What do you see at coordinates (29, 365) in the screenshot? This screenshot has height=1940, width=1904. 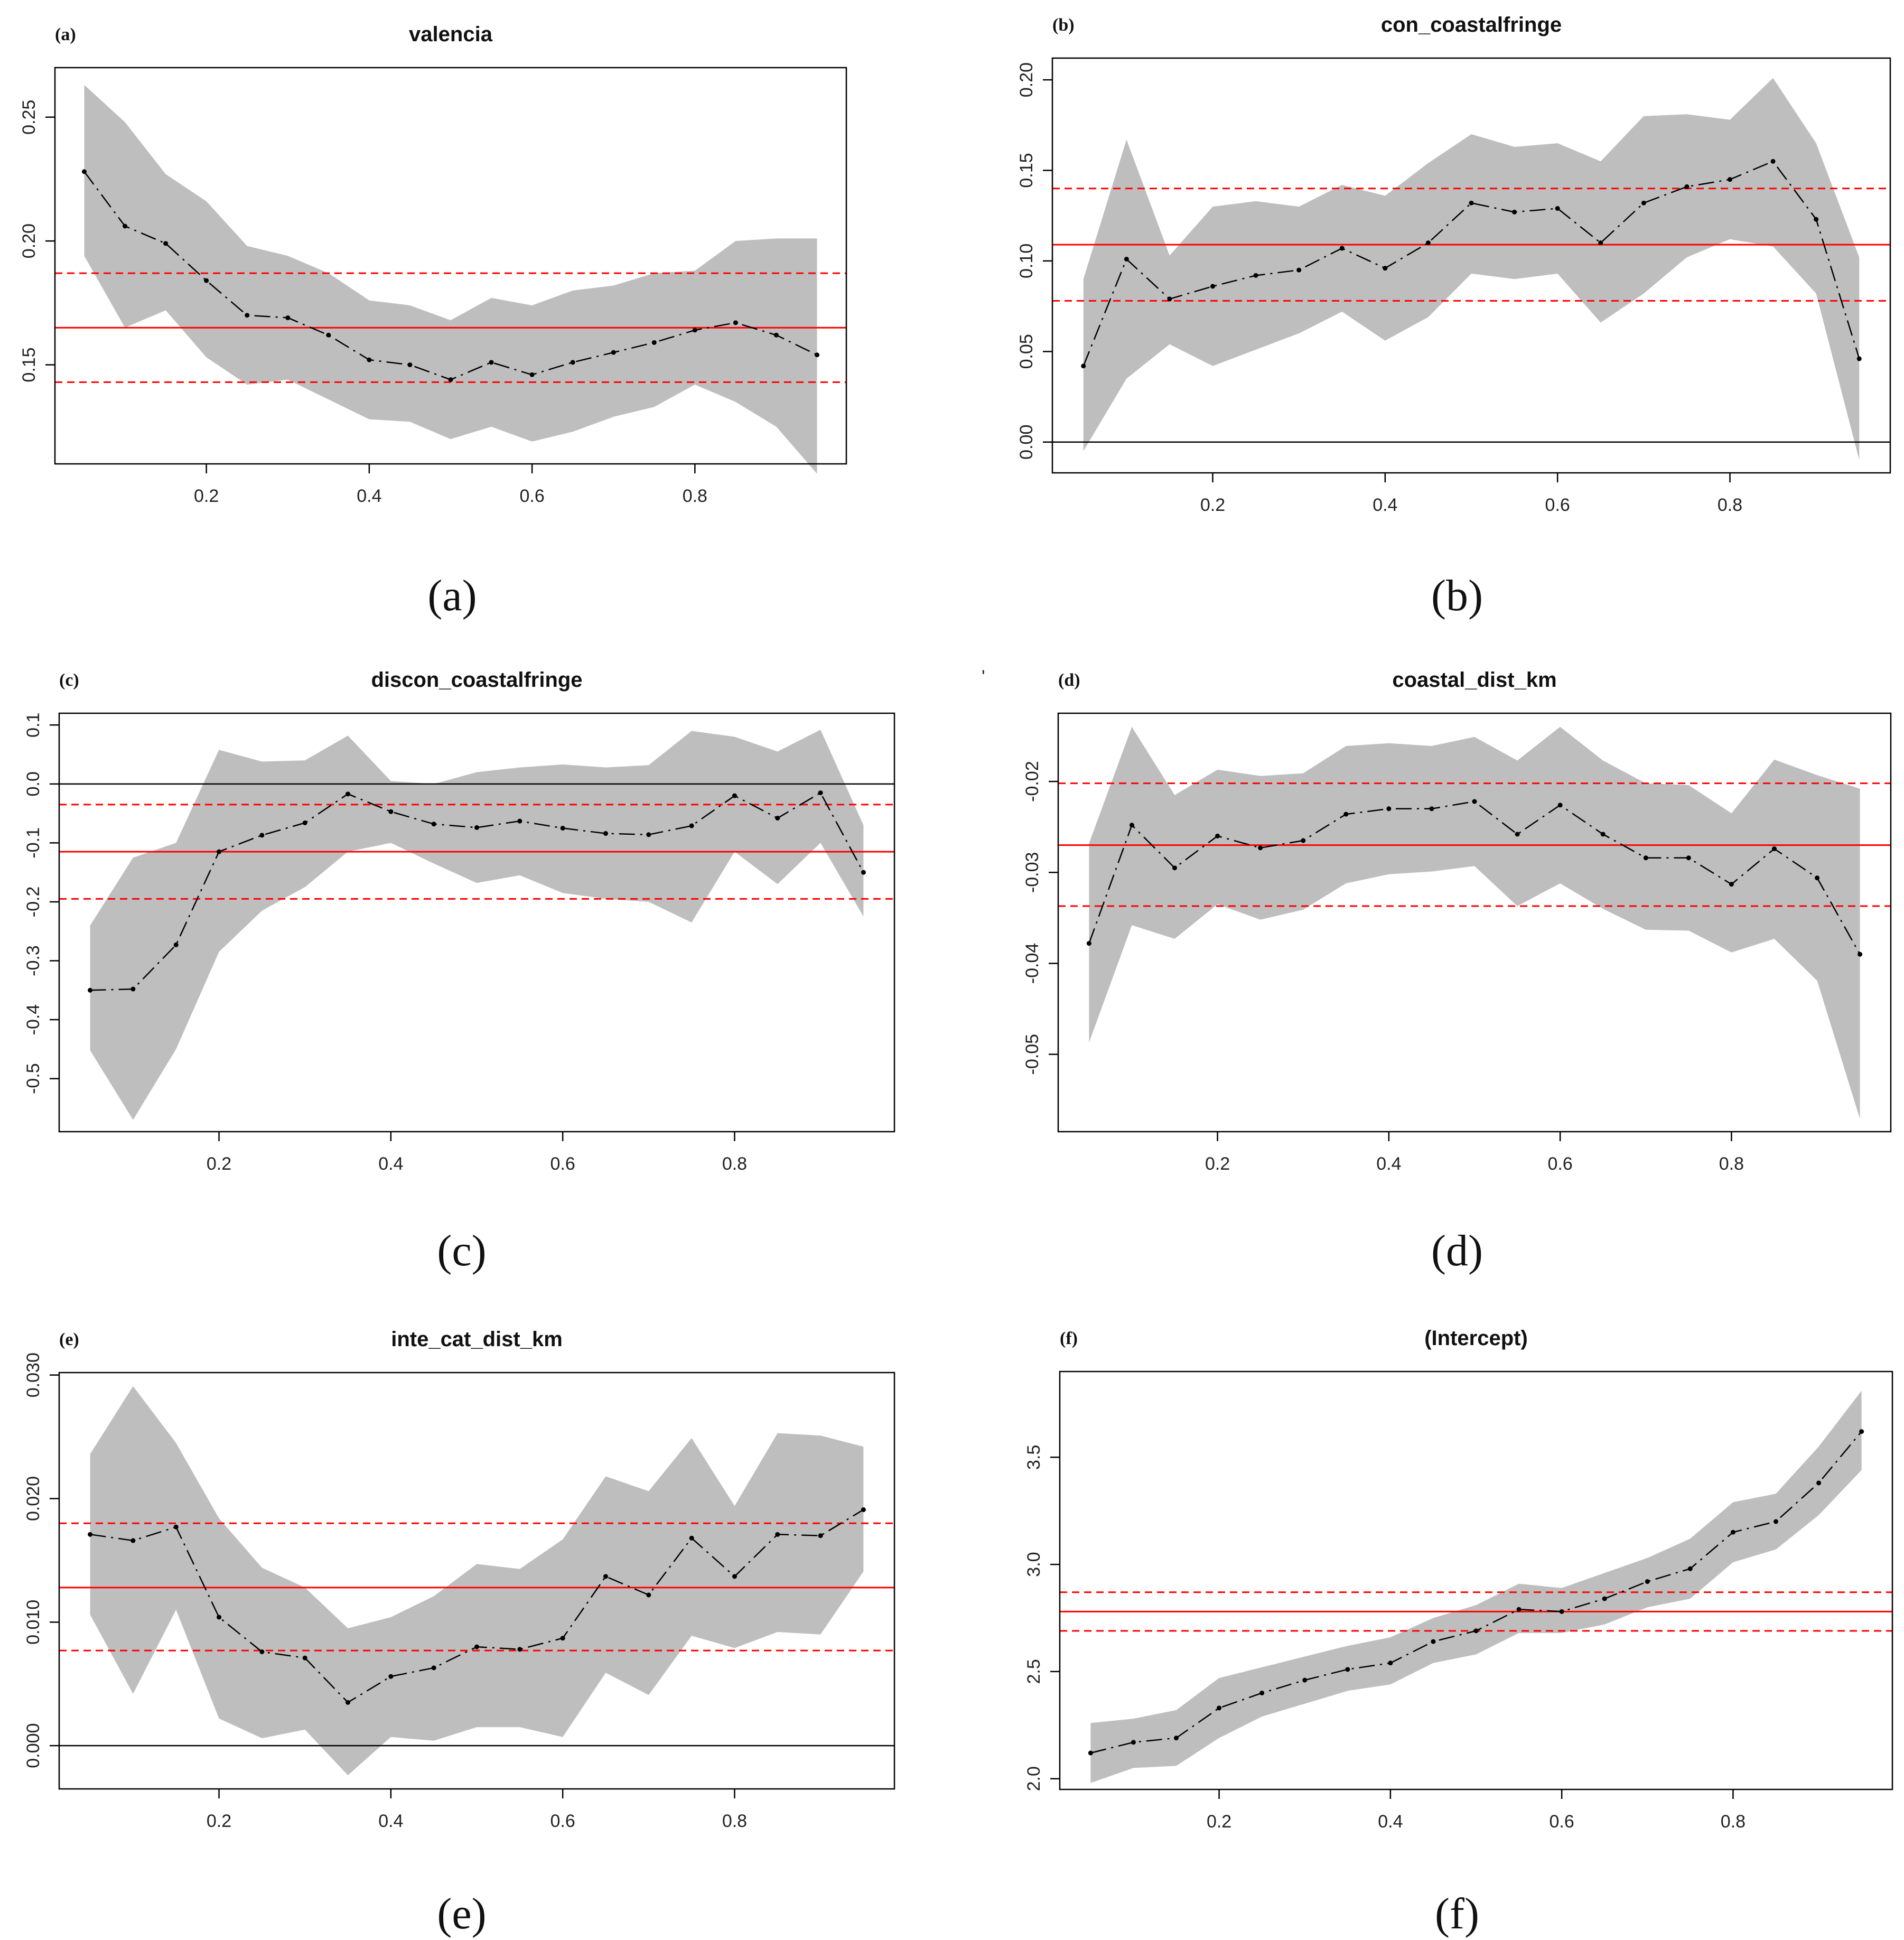 I see `y-tick-label: 0.15` at bounding box center [29, 365].